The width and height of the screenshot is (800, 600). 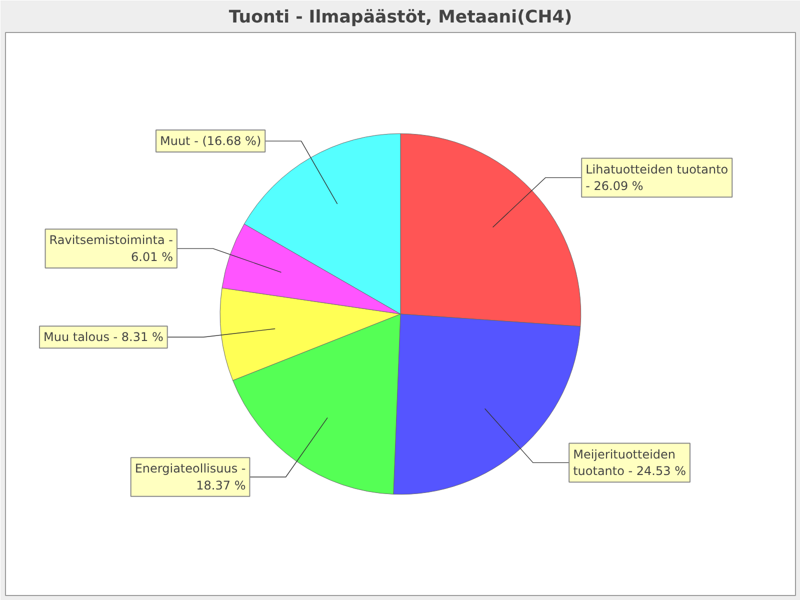 I want to click on data-label: 18.37 %, so click(x=221, y=485).